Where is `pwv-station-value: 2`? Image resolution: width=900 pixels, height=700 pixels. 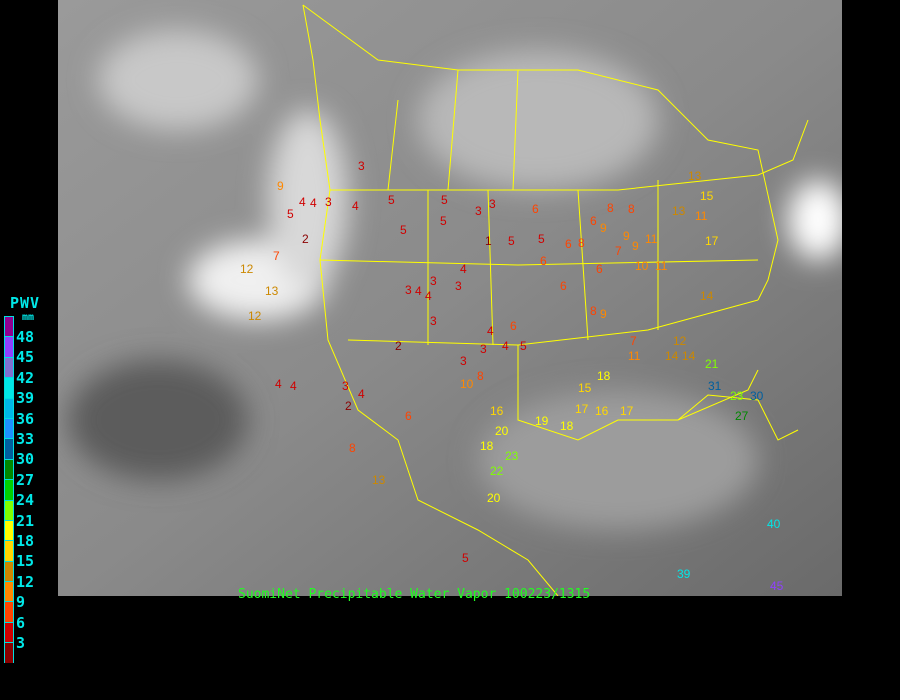 pwv-station-value: 2 is located at coordinates (305, 239).